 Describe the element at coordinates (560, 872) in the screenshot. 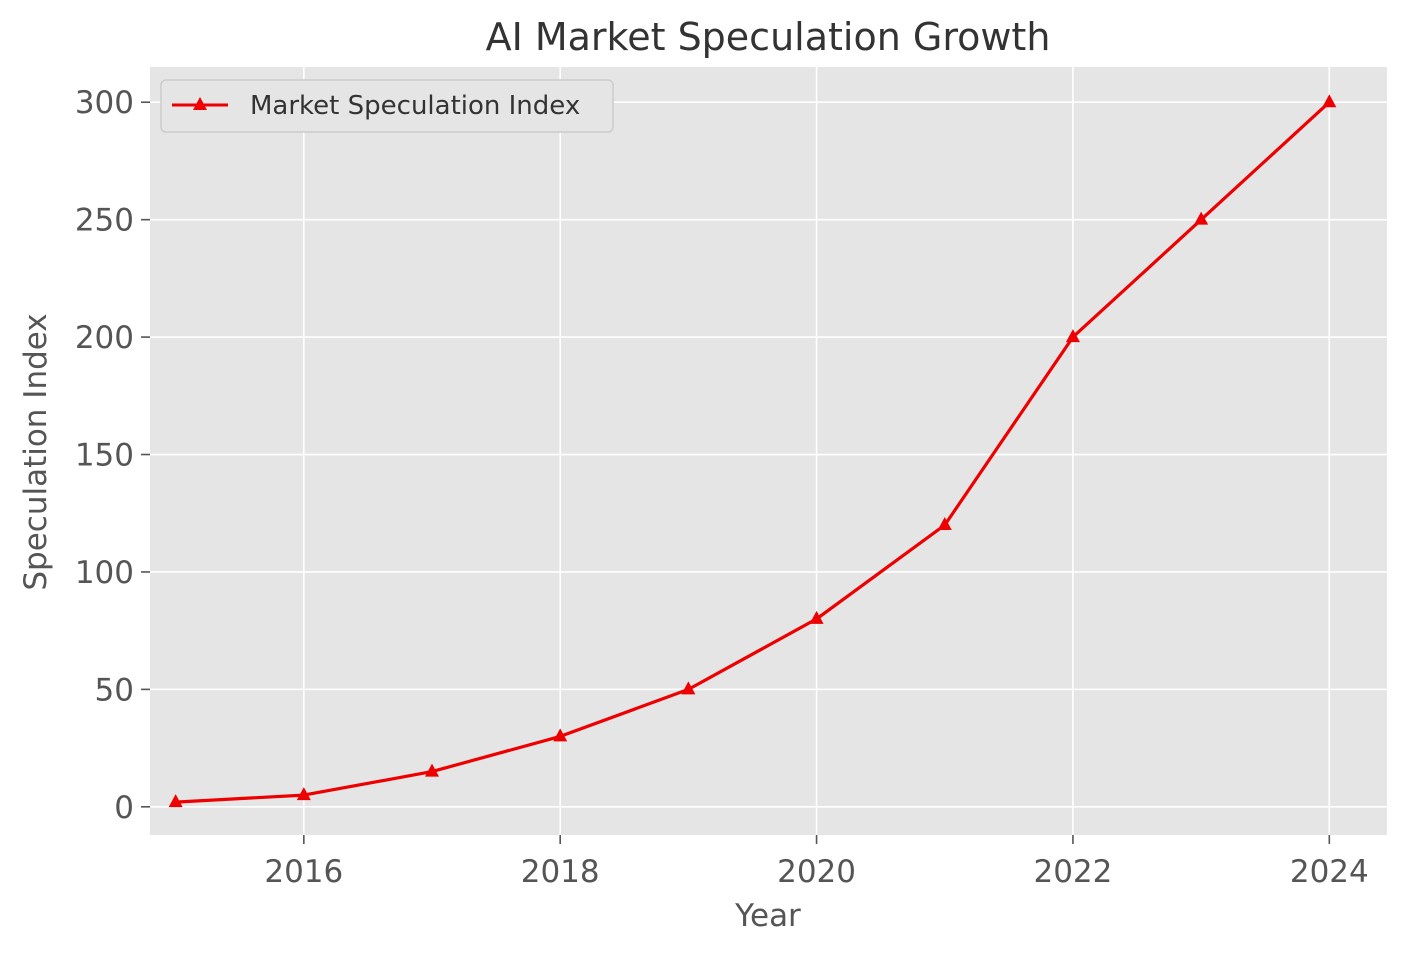

I see `x-tick-label: 2018` at that location.